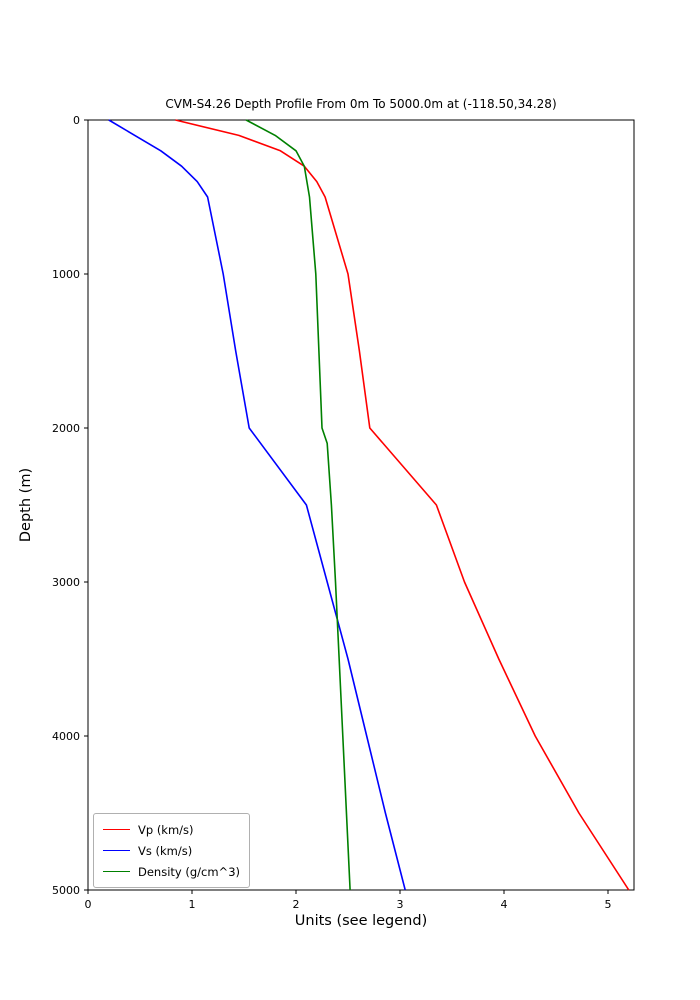 This screenshot has height=1000, width=700. What do you see at coordinates (298, 505) in the screenshot?
I see `series-line-density` at bounding box center [298, 505].